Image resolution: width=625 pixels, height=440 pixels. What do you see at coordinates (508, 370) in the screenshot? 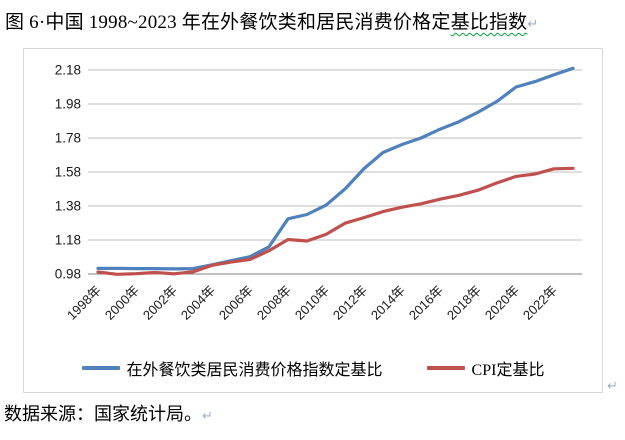
I see `legend-label: CPI定基比` at bounding box center [508, 370].